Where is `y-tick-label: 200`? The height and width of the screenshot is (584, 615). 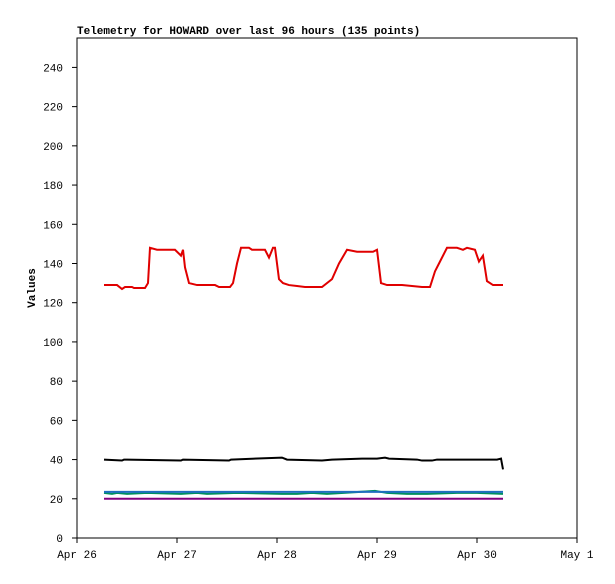
y-tick-label: 200 is located at coordinates (53, 148).